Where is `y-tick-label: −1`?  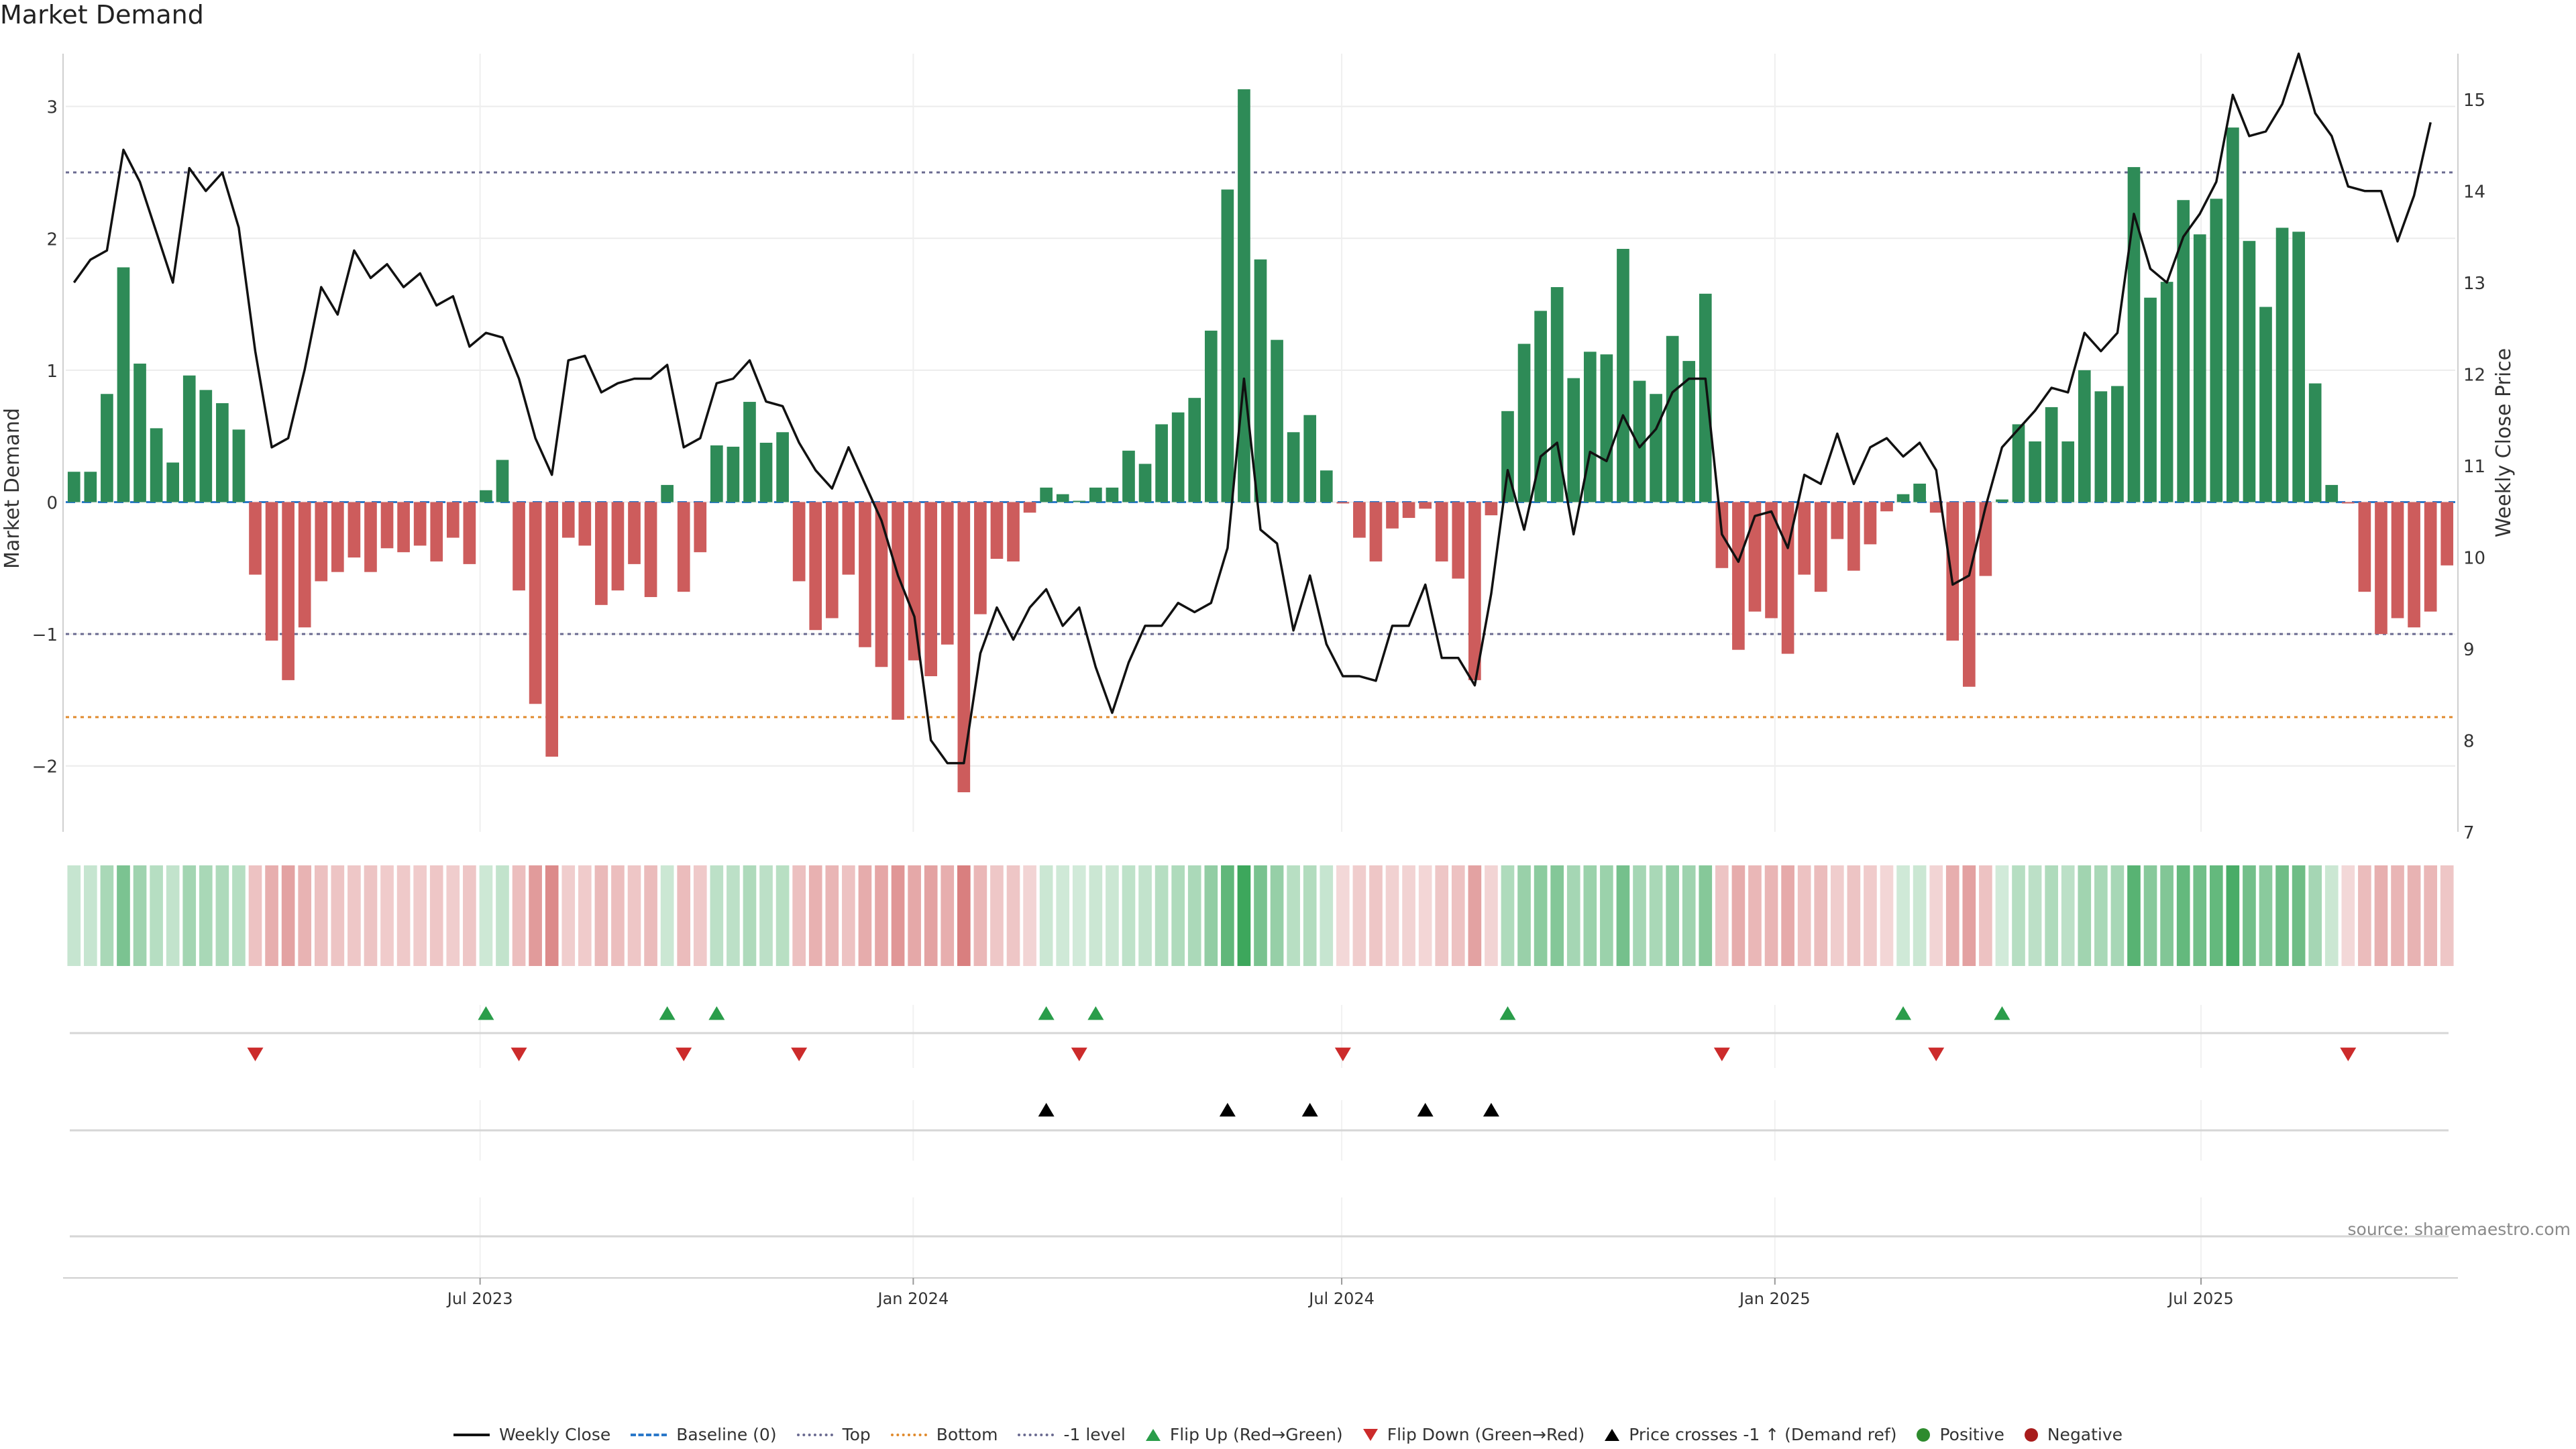 y-tick-label: −1 is located at coordinates (45, 635).